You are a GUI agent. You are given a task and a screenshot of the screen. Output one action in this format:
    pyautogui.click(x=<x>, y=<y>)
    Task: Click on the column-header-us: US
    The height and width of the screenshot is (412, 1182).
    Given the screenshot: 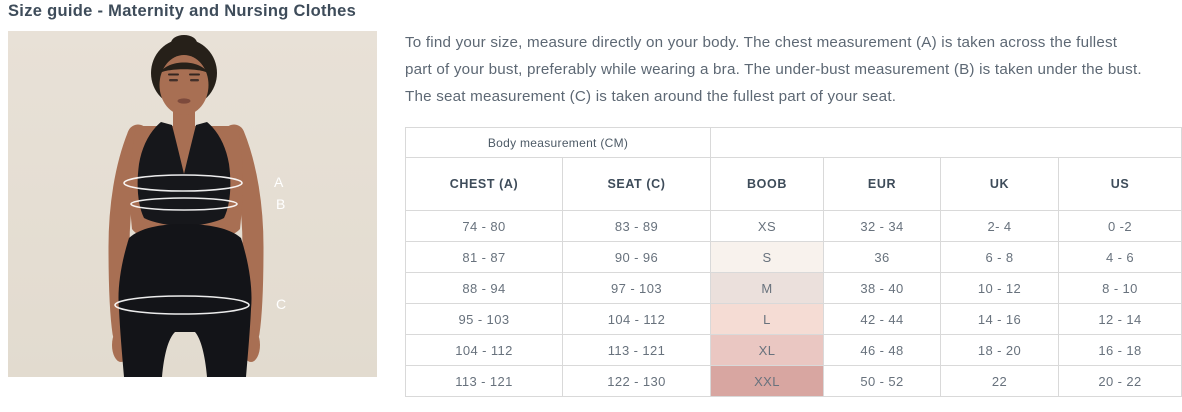 What is the action you would take?
    pyautogui.click(x=1120, y=184)
    